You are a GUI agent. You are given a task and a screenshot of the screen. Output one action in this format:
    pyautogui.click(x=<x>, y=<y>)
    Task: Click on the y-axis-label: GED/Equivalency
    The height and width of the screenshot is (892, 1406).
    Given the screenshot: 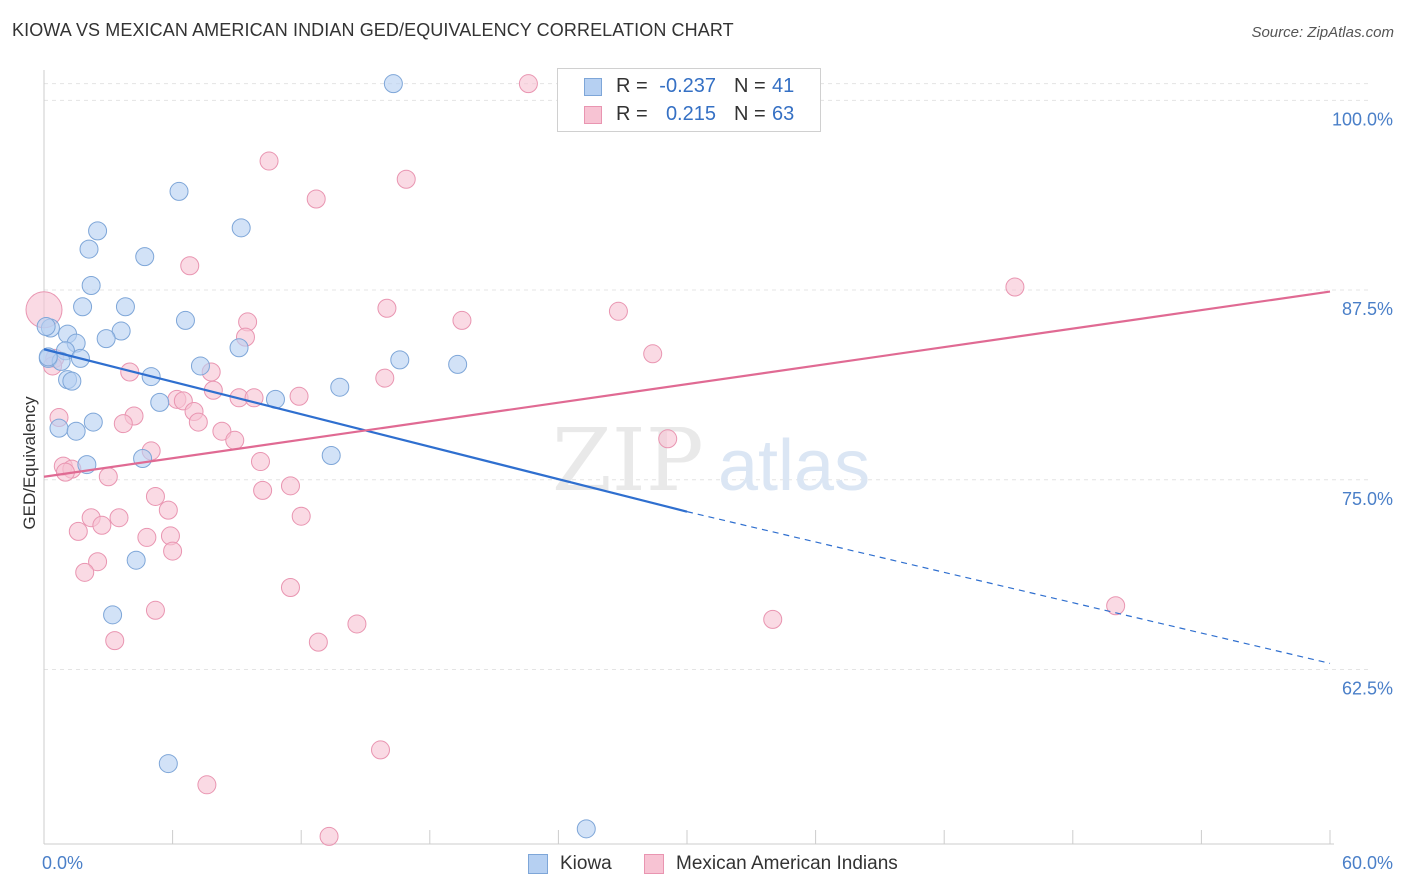 What is the action you would take?
    pyautogui.click(x=29, y=463)
    